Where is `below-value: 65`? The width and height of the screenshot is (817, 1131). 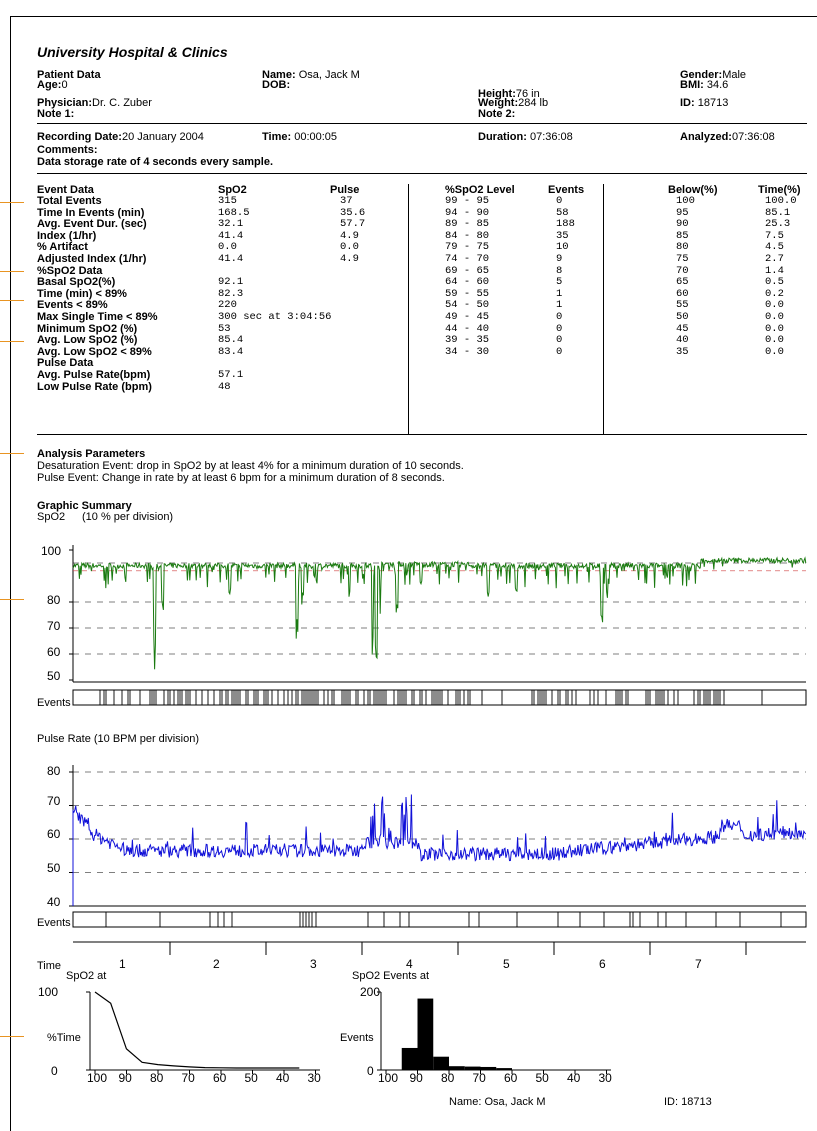 below-value: 65 is located at coordinates (682, 282).